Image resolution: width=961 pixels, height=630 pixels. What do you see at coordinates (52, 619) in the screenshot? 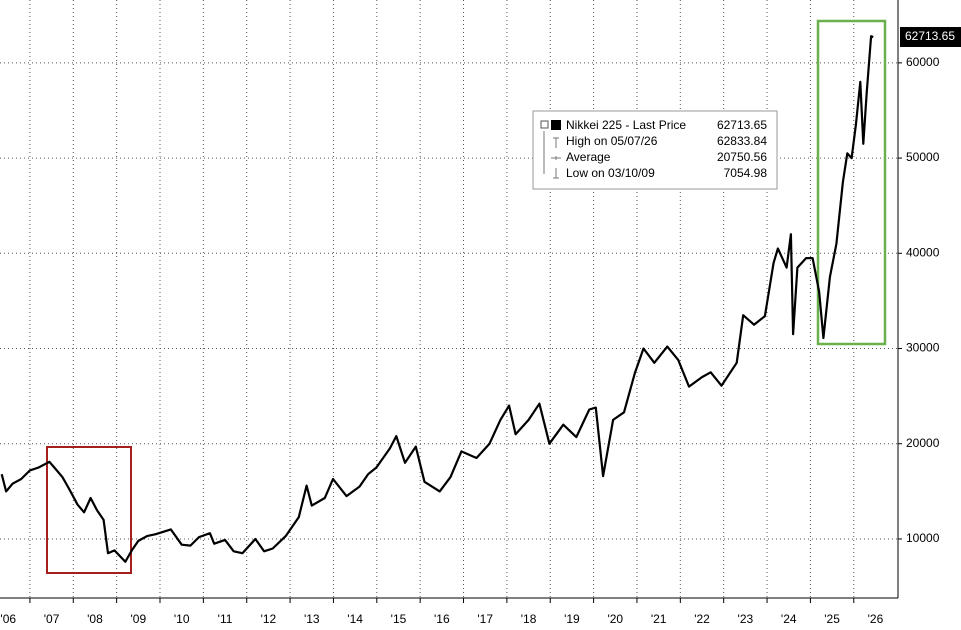
I see `x-tick-label: '07` at bounding box center [52, 619].